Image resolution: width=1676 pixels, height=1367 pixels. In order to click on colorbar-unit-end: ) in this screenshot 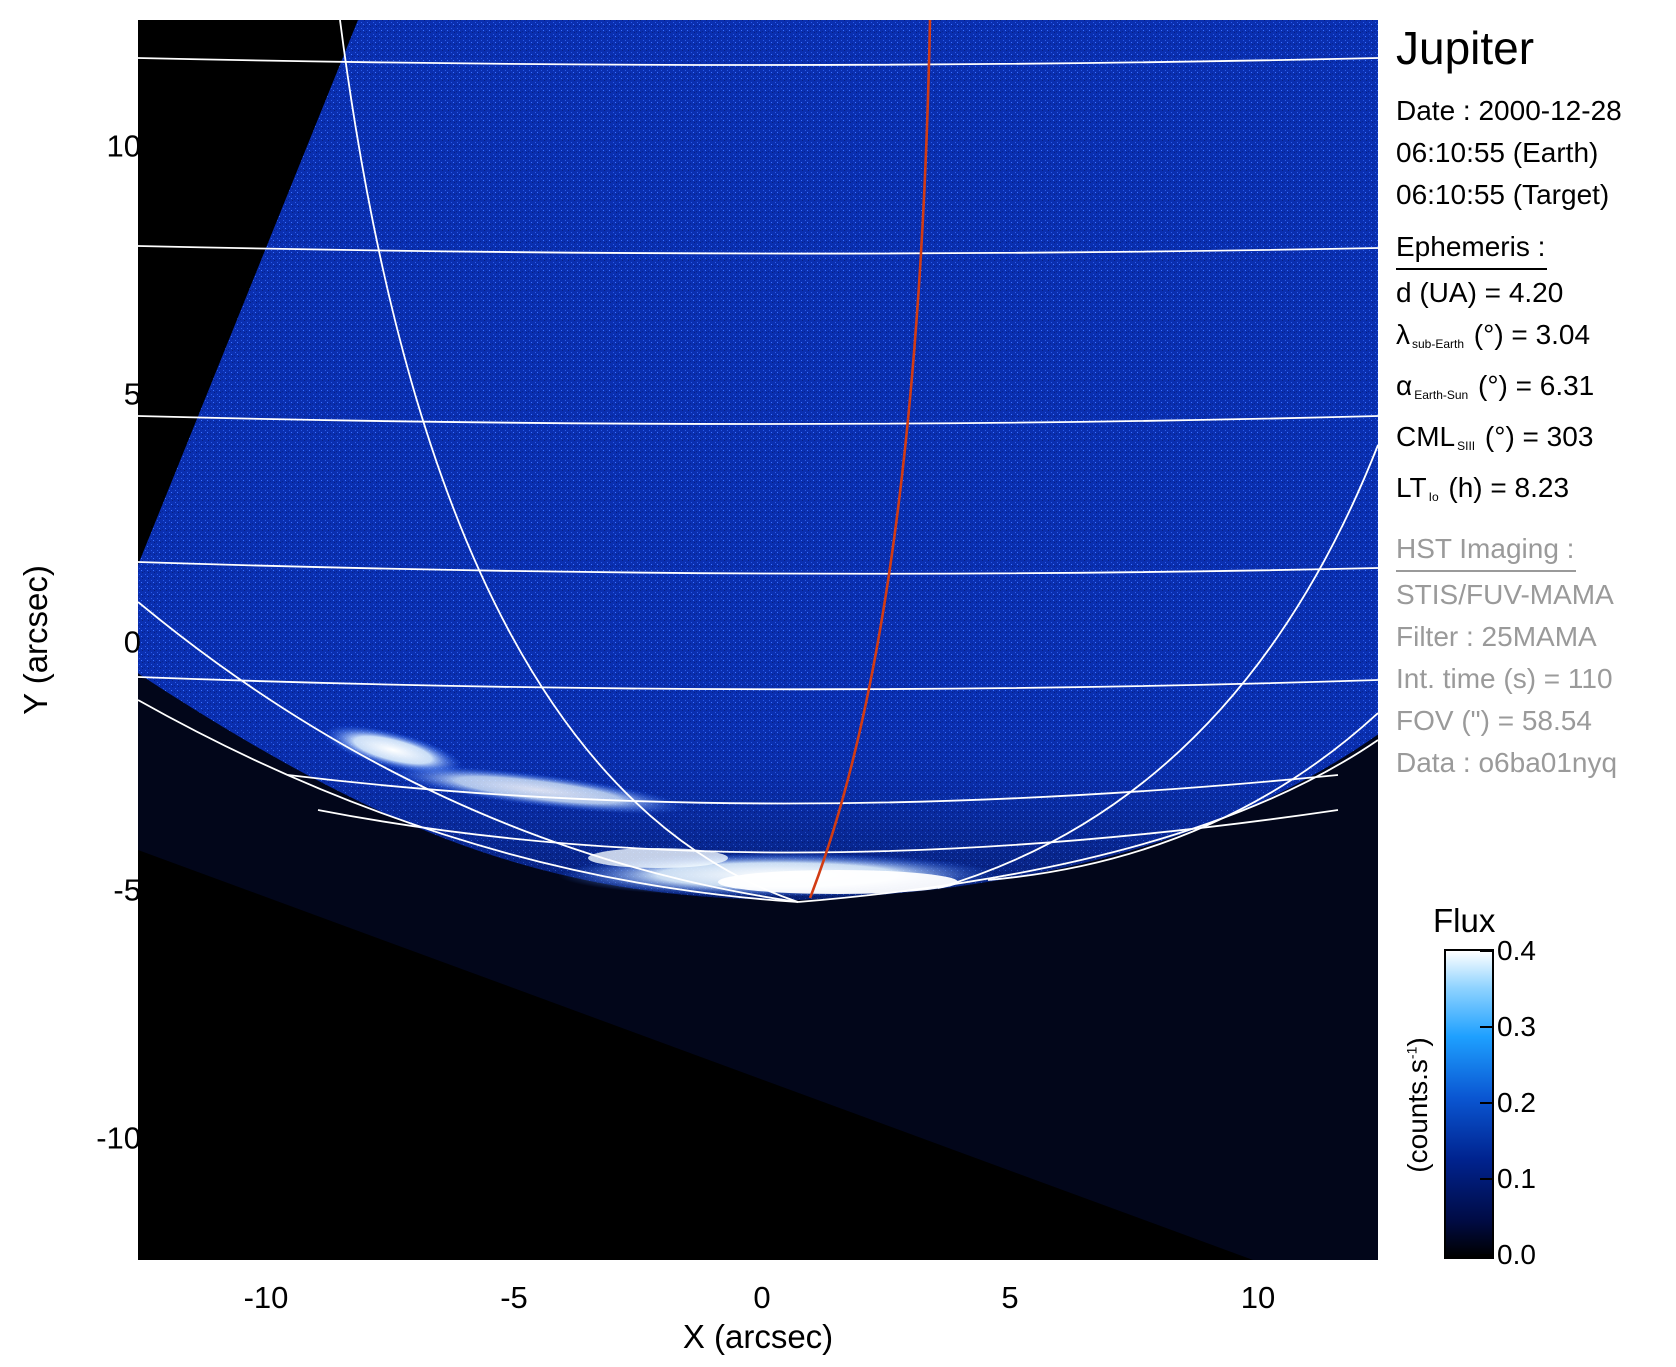, I will do `click(1417, 1042)`.